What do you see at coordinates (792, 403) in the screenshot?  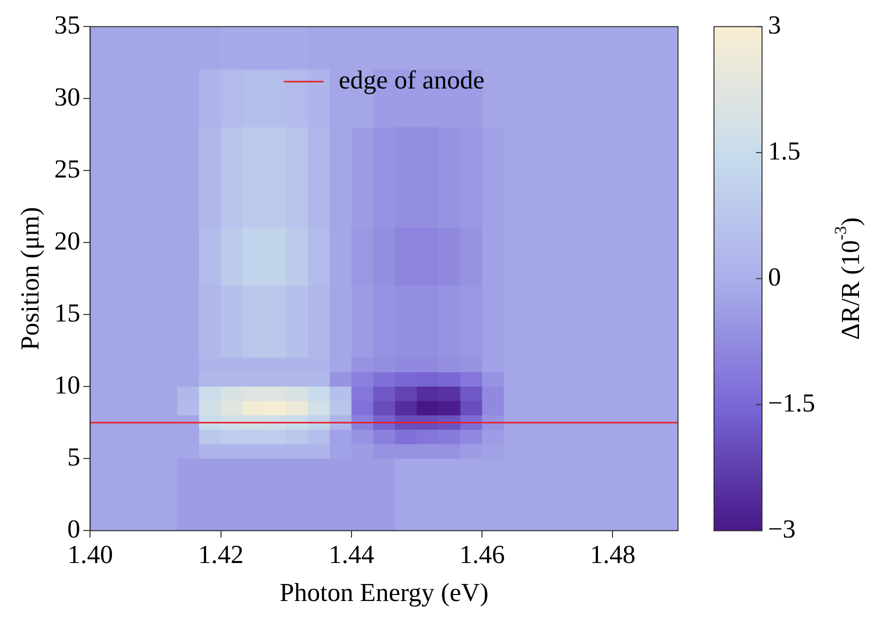 I see `color-bar-label: −1.5` at bounding box center [792, 403].